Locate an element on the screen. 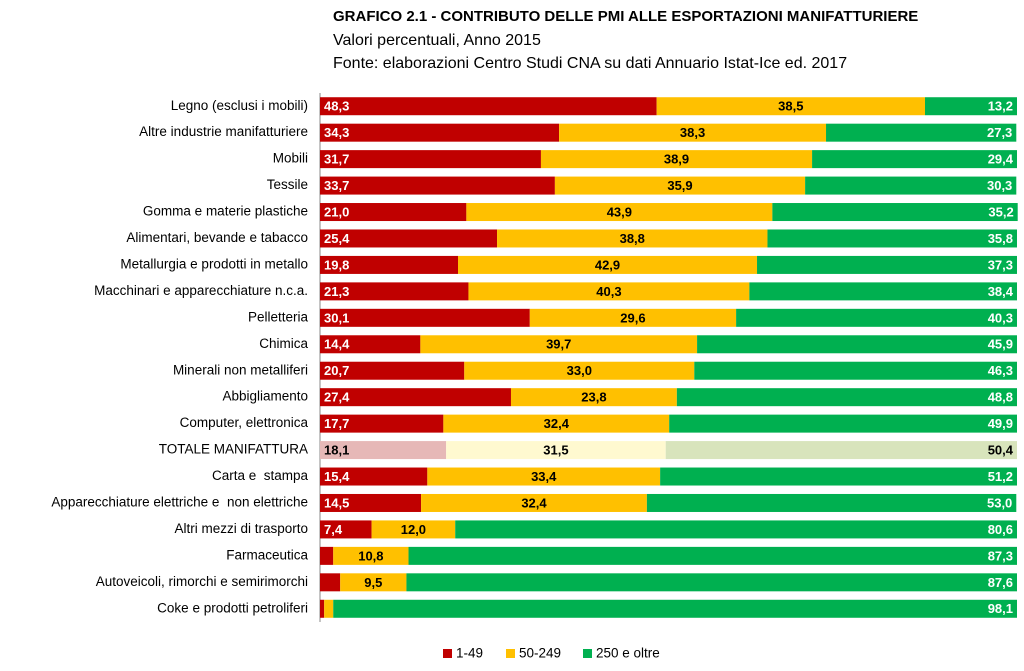 This screenshot has height=671, width=1024. value-label: 29,4 is located at coordinates (1001, 159).